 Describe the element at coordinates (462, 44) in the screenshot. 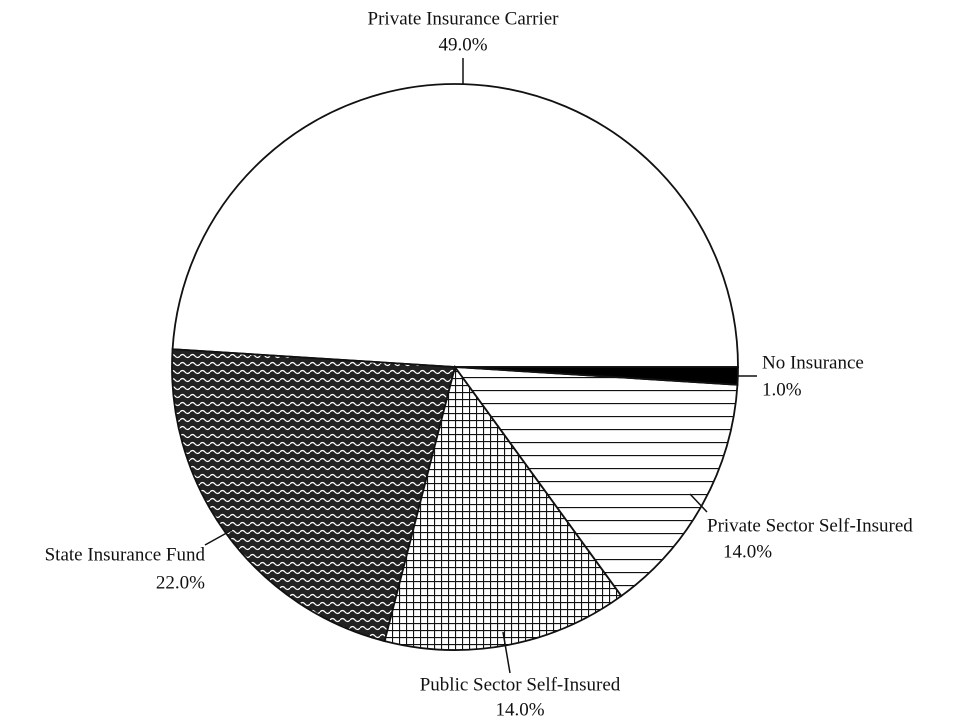

I see `slice-value-label: 49.0%` at that location.